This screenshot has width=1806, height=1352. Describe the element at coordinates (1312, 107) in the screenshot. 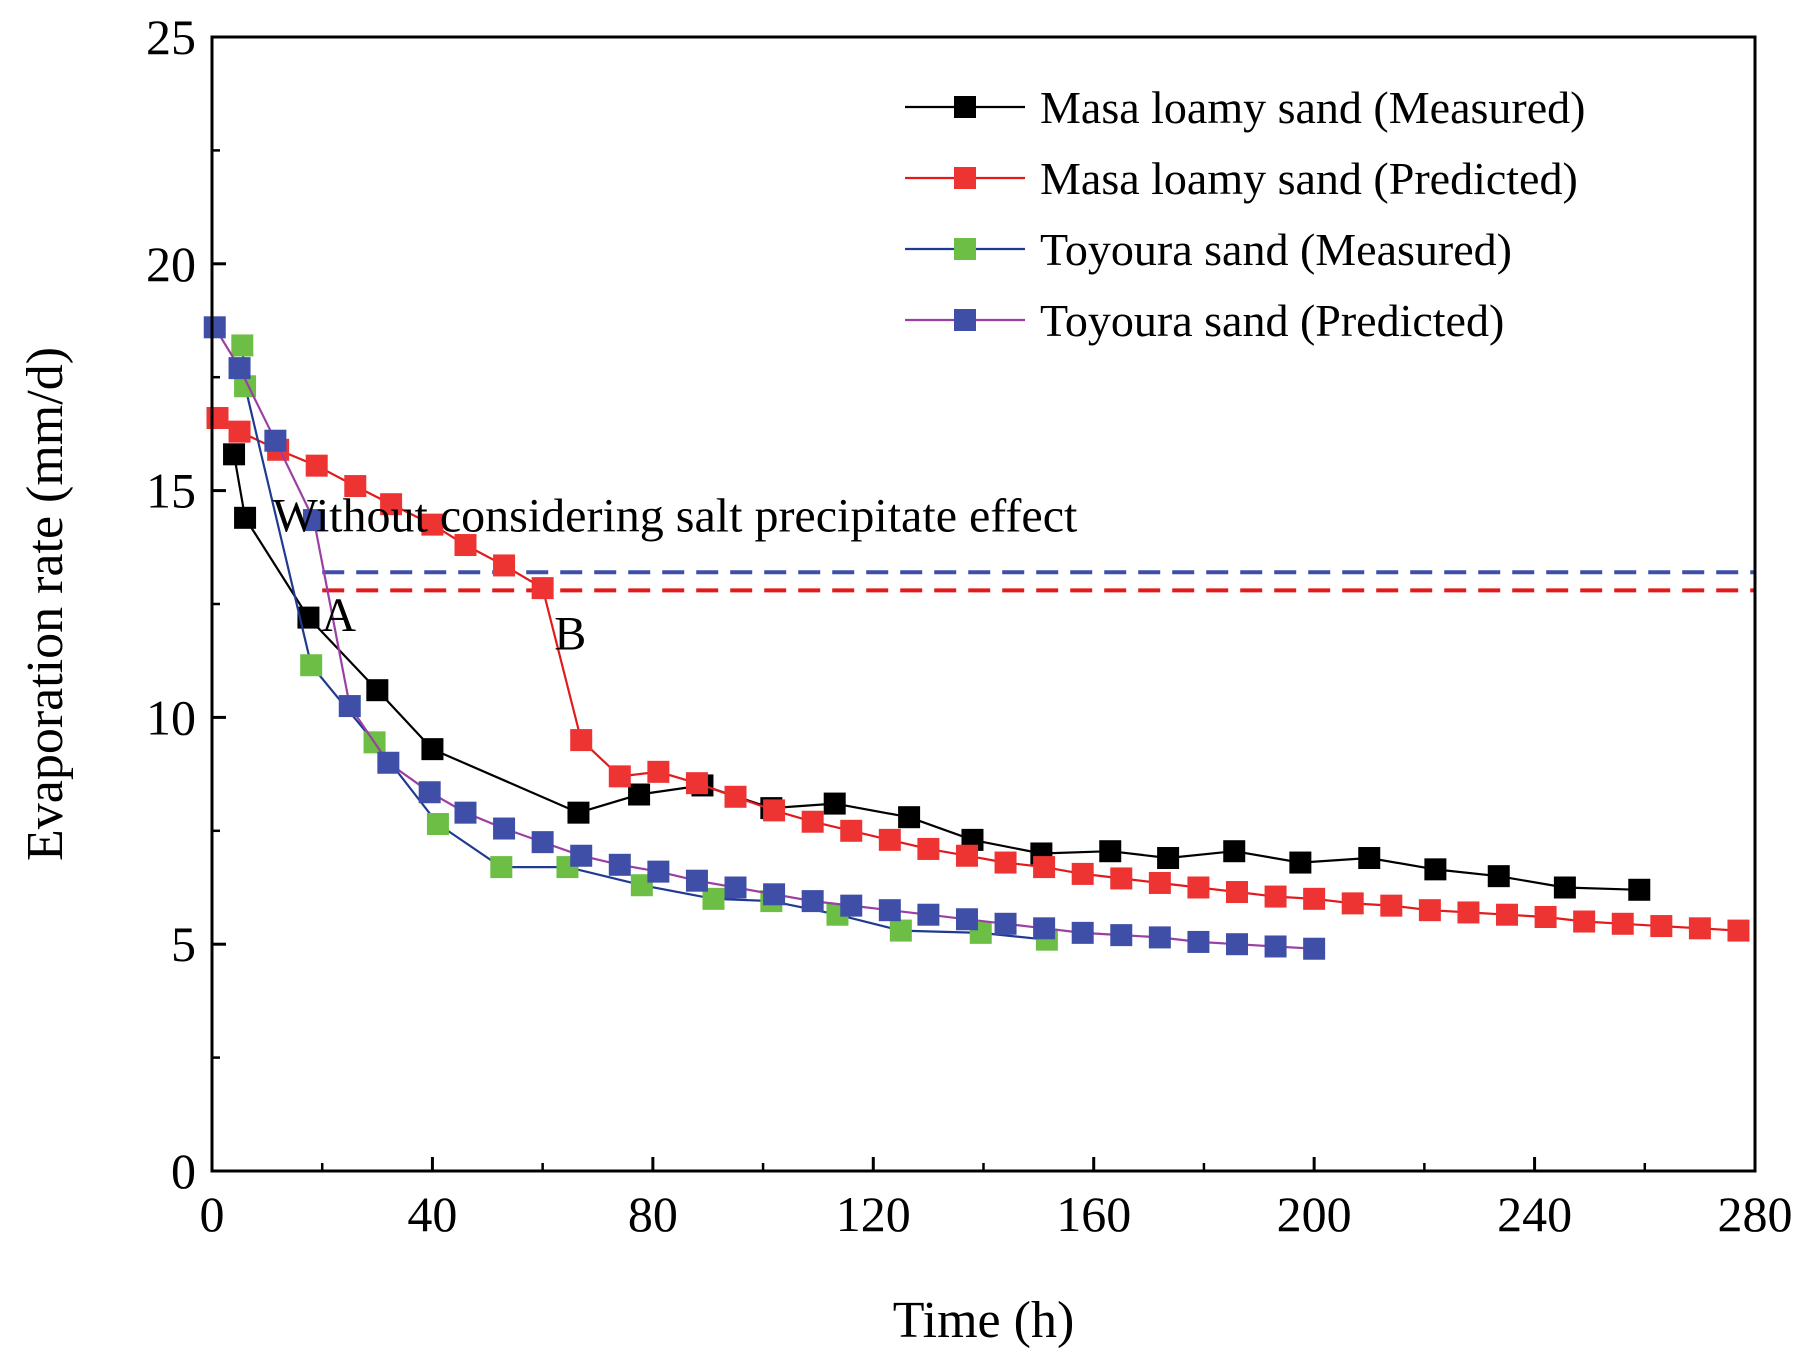

I see `legend-label: Masa loamy sand (Measured)` at that location.